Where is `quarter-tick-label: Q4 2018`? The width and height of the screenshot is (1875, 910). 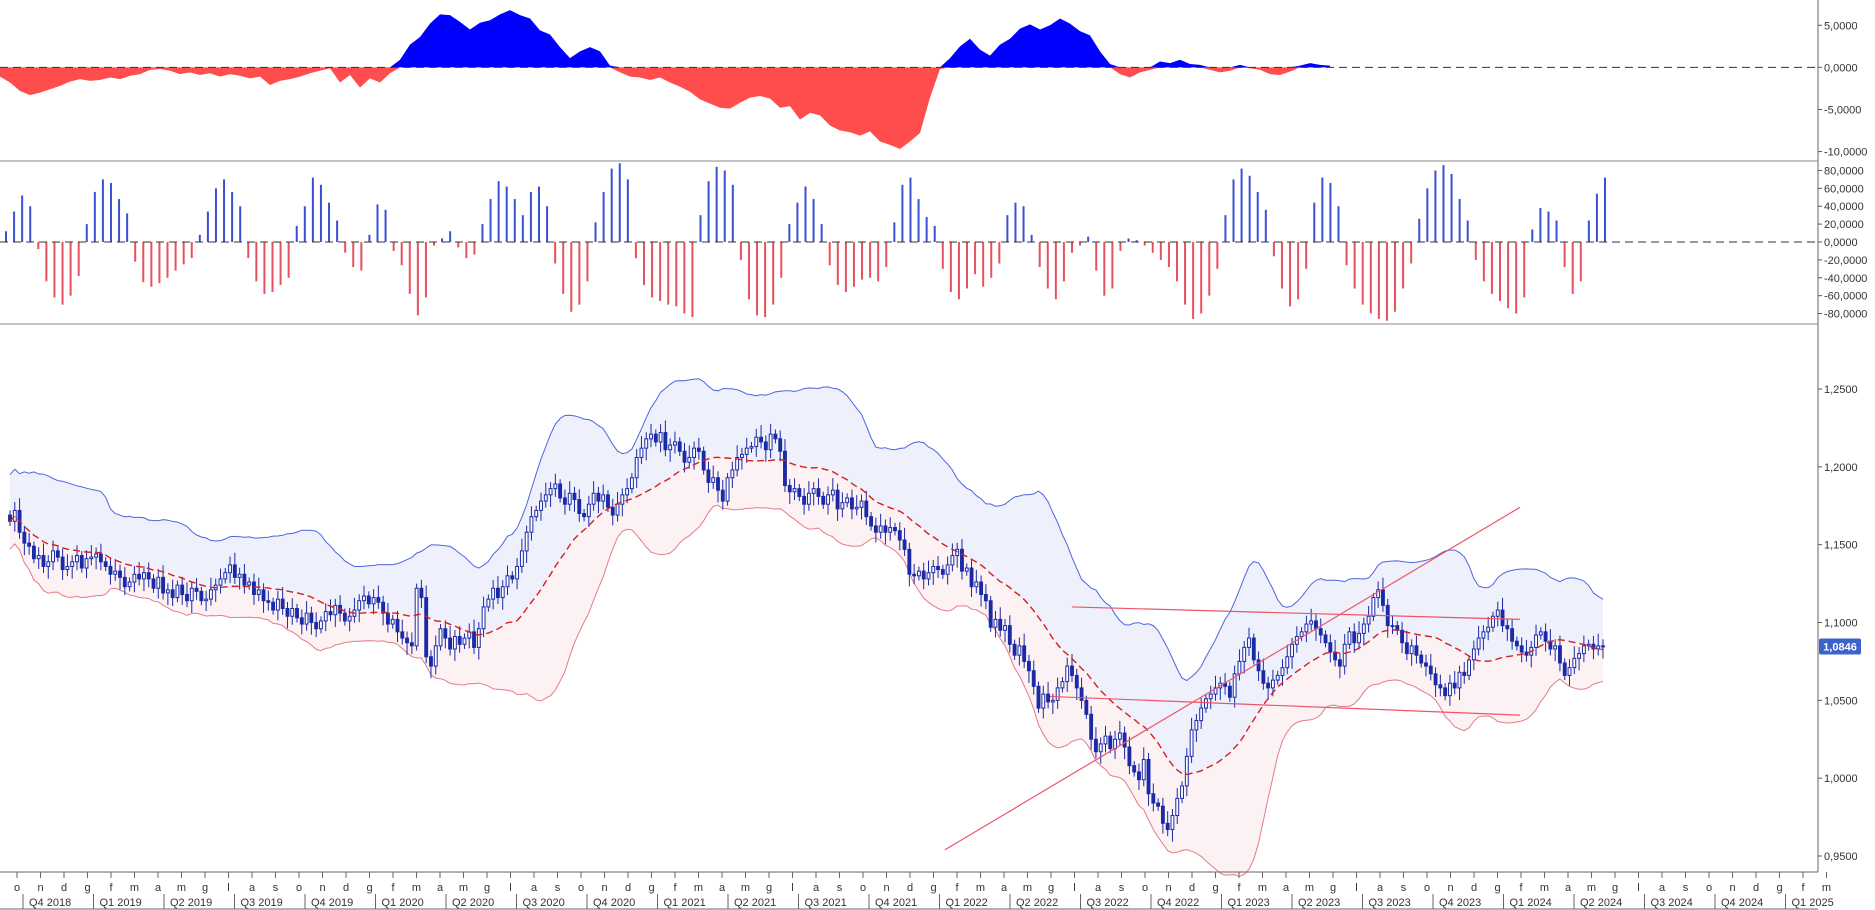 quarter-tick-label: Q4 2018 is located at coordinates (50, 903).